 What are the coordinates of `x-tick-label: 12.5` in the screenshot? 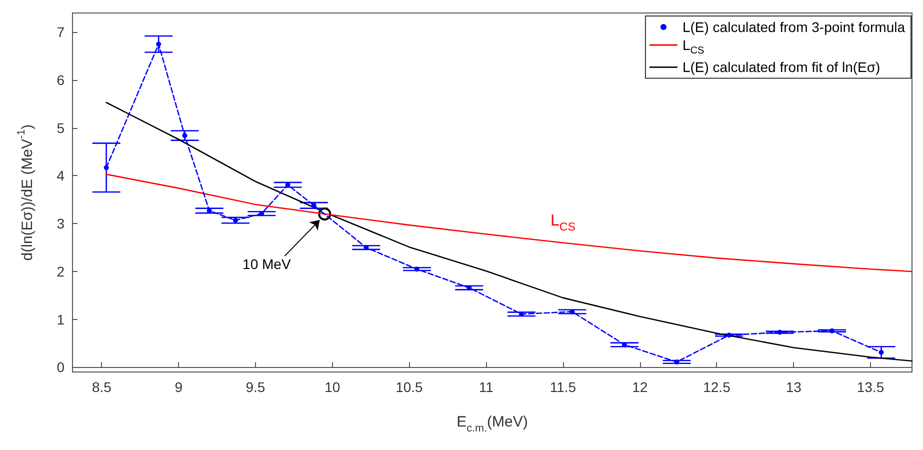 It's located at (717, 387).